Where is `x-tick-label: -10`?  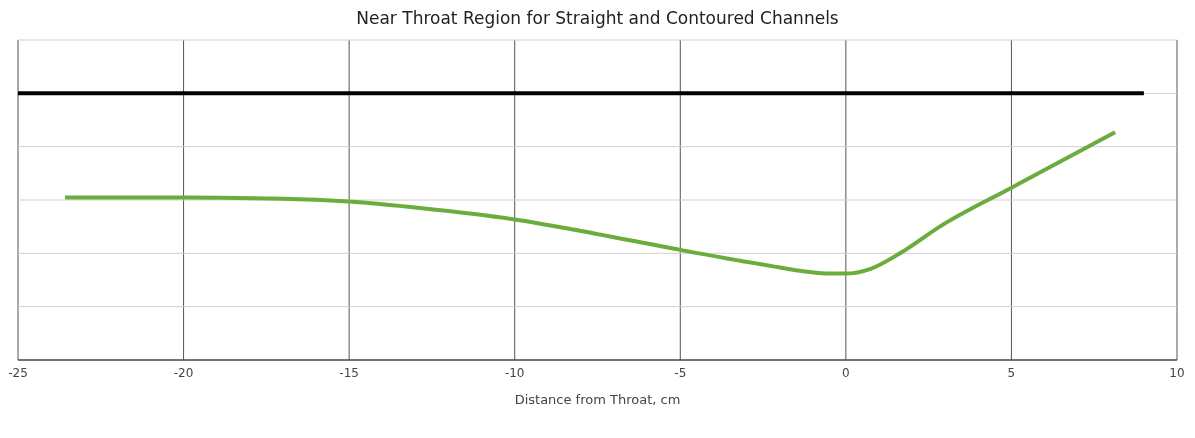
x-tick-label: -10 is located at coordinates (514, 372).